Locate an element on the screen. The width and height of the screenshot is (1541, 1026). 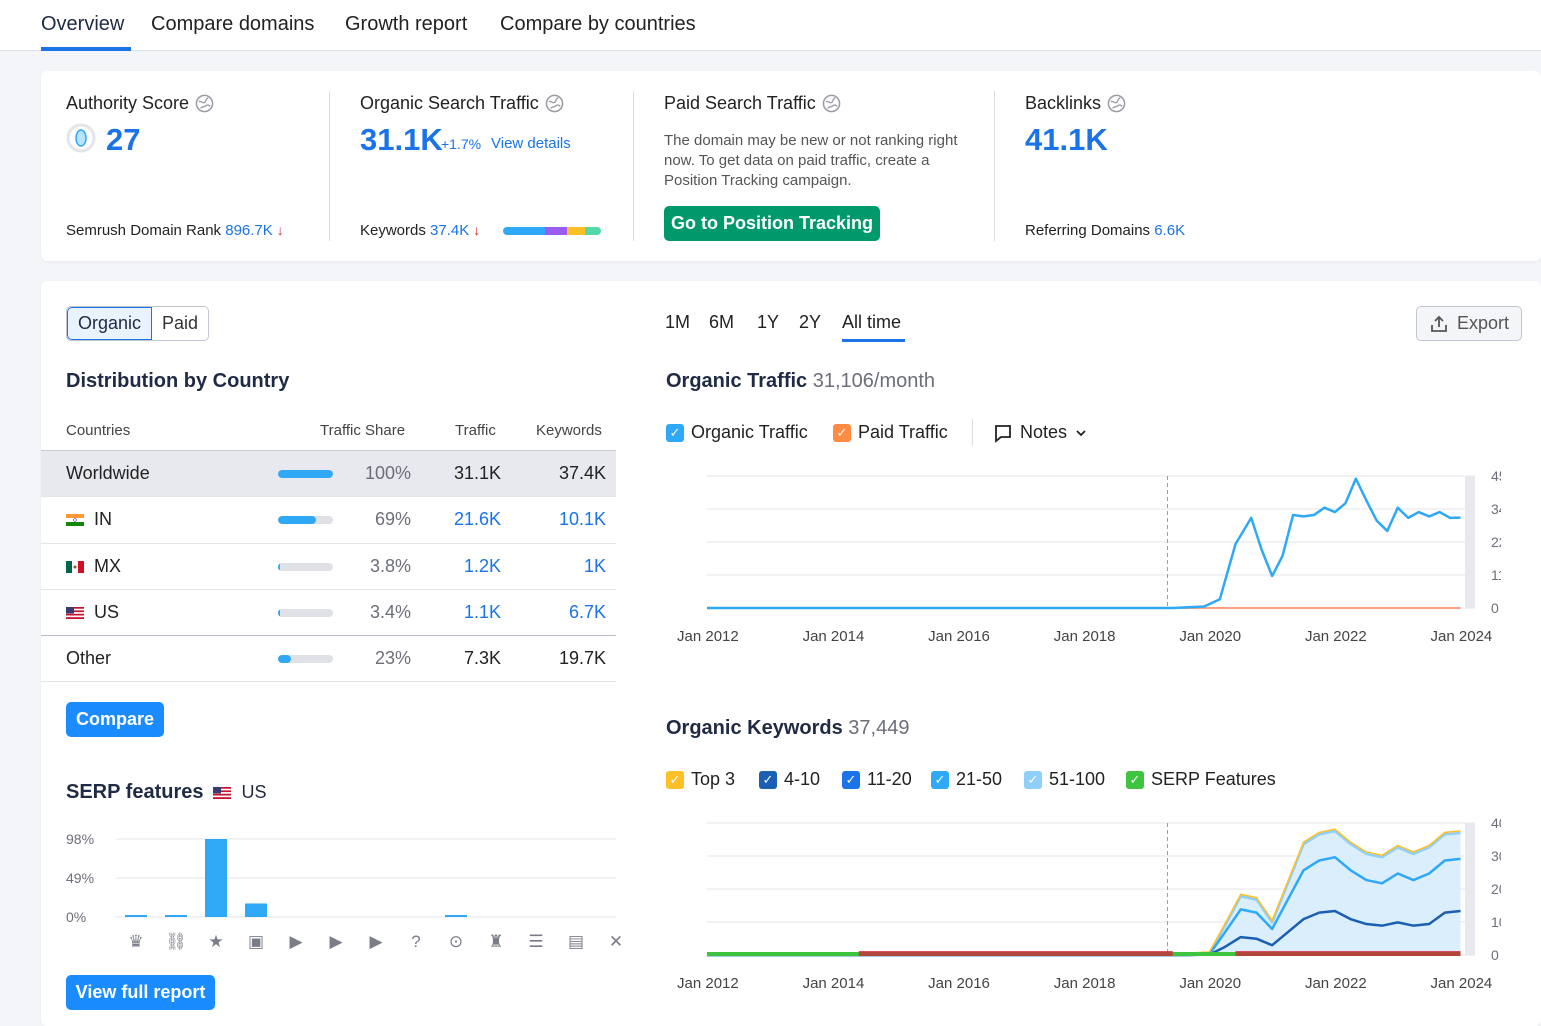
referring-domains-value: 6.6K is located at coordinates (1170, 230).